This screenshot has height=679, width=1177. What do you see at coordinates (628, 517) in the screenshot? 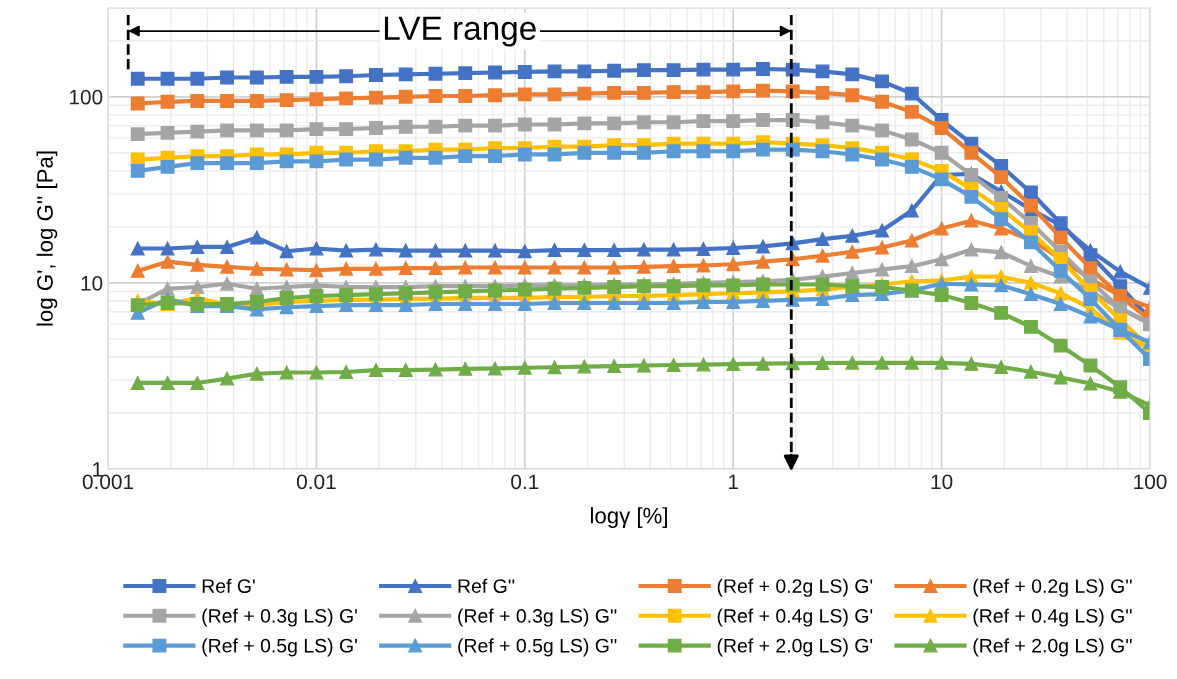
I see `x-axis-title: logγ [%]` at bounding box center [628, 517].